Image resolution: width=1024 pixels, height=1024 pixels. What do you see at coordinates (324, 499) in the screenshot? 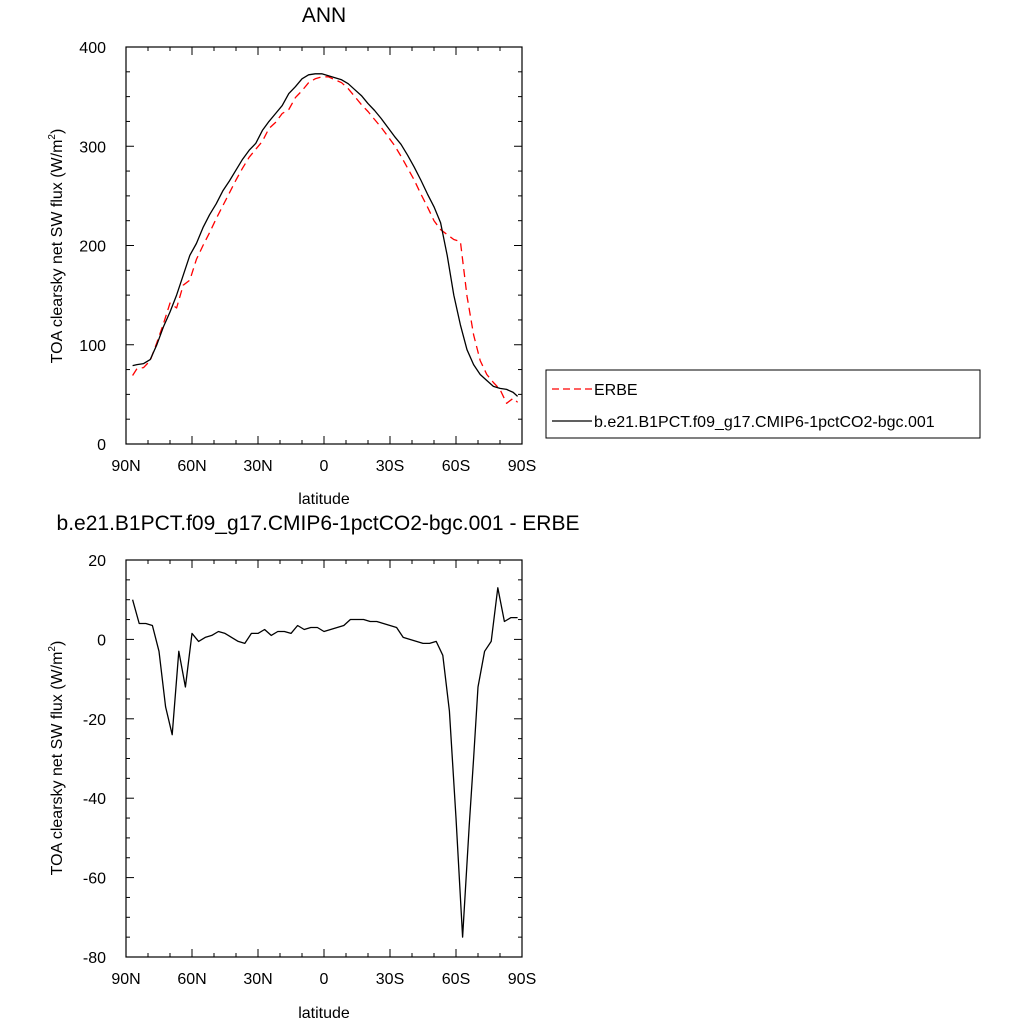
I see `top-xlabel: latitude` at bounding box center [324, 499].